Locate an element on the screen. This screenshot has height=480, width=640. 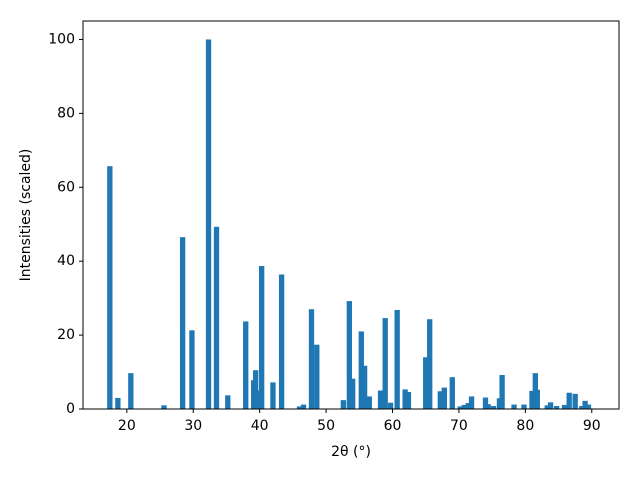
y-tick-label: 80 is located at coordinates (66, 113).